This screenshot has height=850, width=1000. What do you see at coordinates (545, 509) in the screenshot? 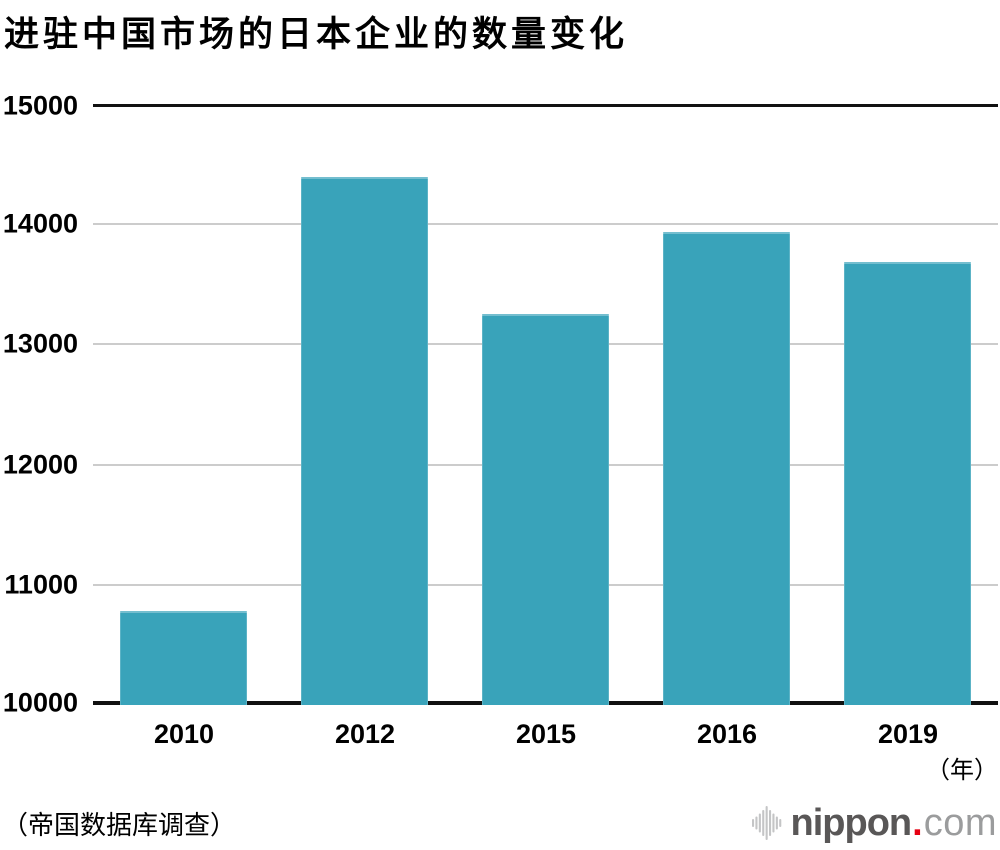
I see `bar-2015` at bounding box center [545, 509].